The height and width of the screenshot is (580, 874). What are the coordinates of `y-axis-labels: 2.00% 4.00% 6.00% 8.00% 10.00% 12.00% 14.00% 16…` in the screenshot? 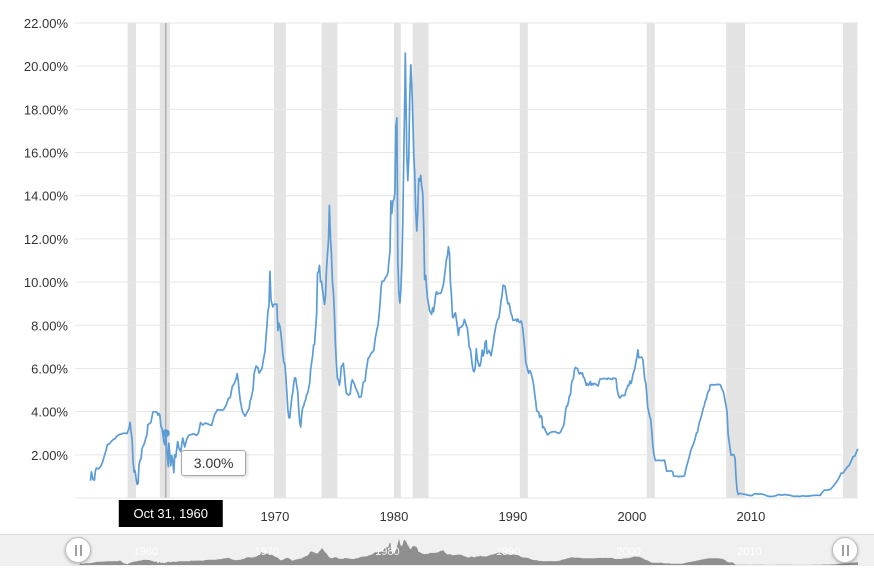 It's located at (46, 239).